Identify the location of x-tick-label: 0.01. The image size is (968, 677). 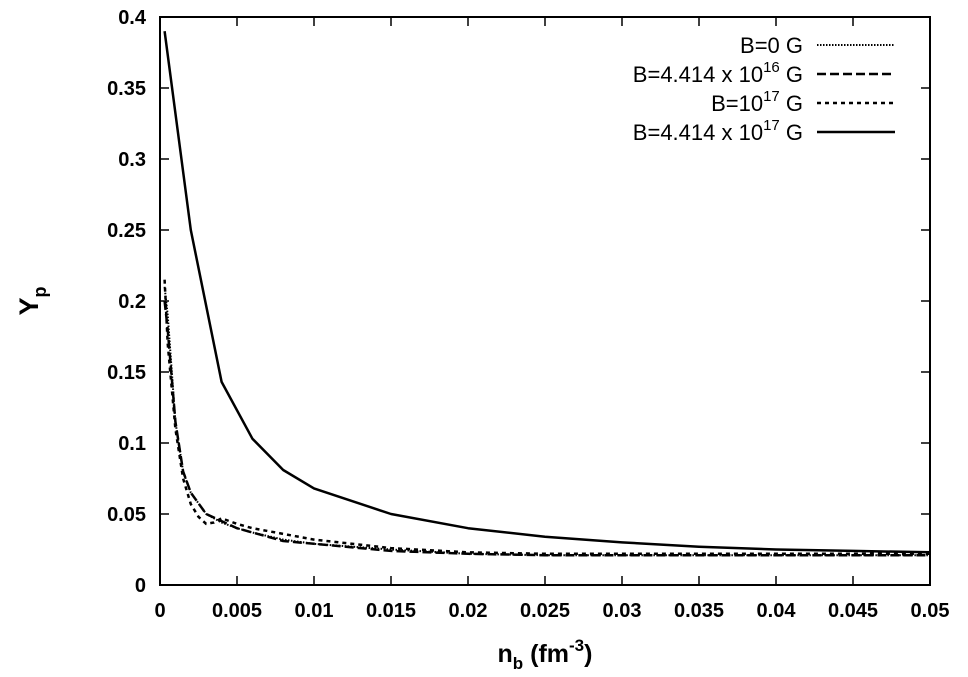
(314, 611).